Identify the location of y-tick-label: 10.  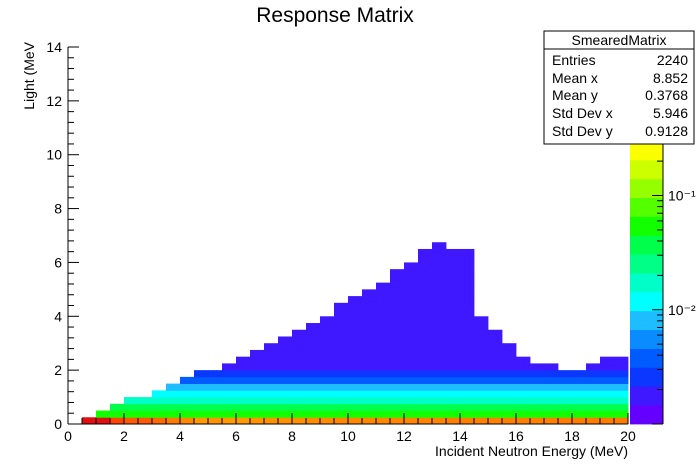
(54, 155).